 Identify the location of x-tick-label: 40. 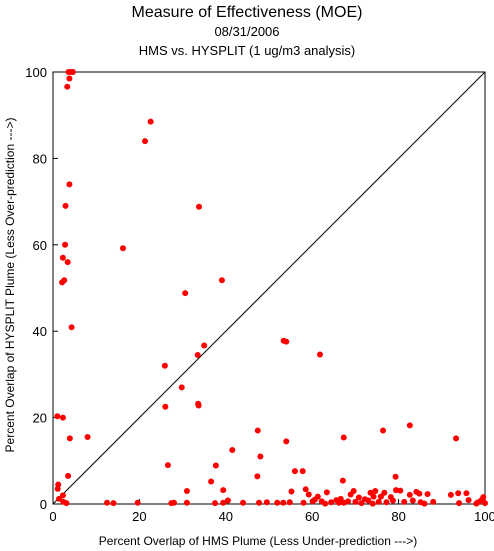
(226, 516).